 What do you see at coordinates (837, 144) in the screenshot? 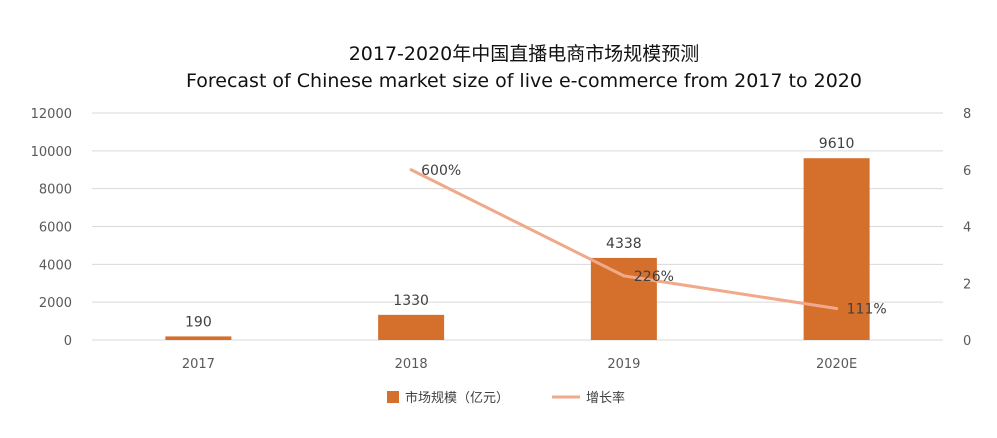
I see `bar-data-label: 9610` at bounding box center [837, 144].